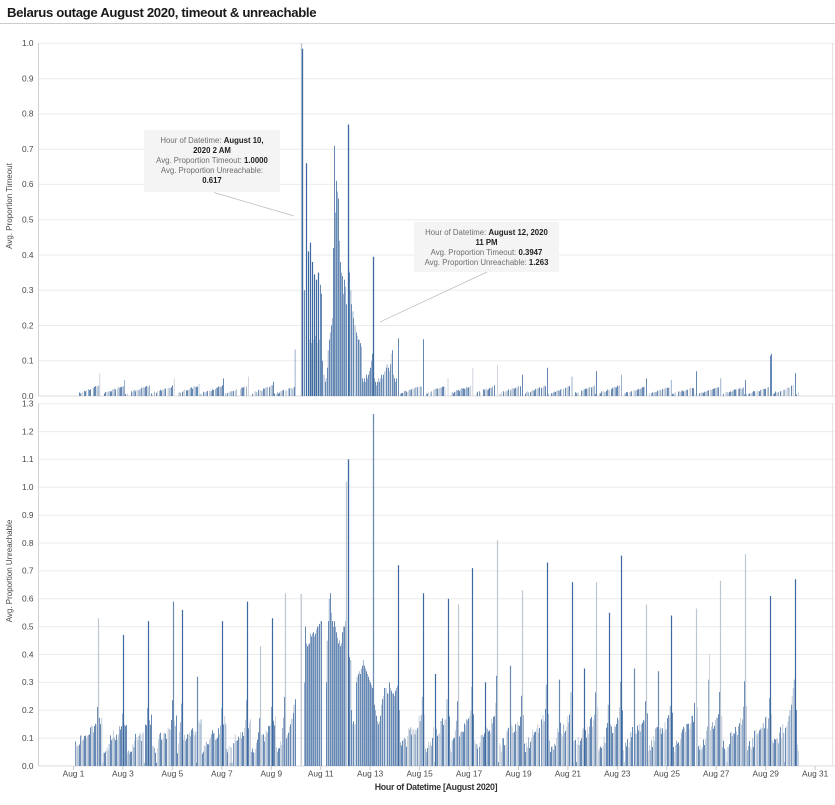 The height and width of the screenshot is (805, 835). Describe the element at coordinates (28, 459) in the screenshot. I see `svg-text: 1.1` at that location.